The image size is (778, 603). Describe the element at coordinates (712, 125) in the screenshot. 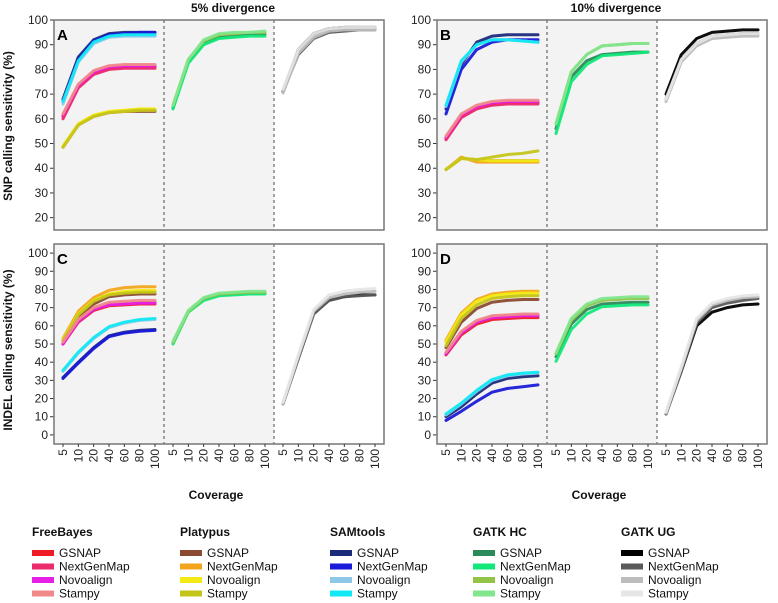

I see `panel-section-background` at that location.